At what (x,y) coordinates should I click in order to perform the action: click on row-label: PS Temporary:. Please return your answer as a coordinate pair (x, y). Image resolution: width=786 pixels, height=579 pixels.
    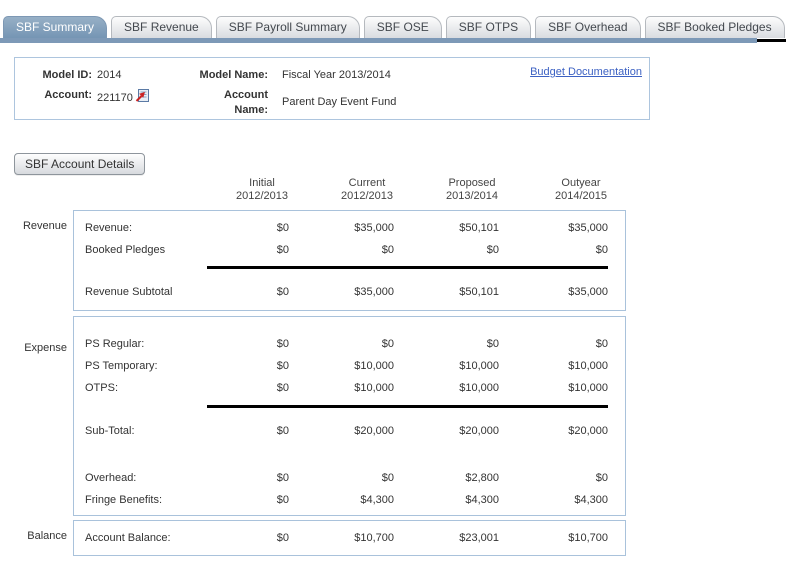
    Looking at the image, I should click on (121, 366).